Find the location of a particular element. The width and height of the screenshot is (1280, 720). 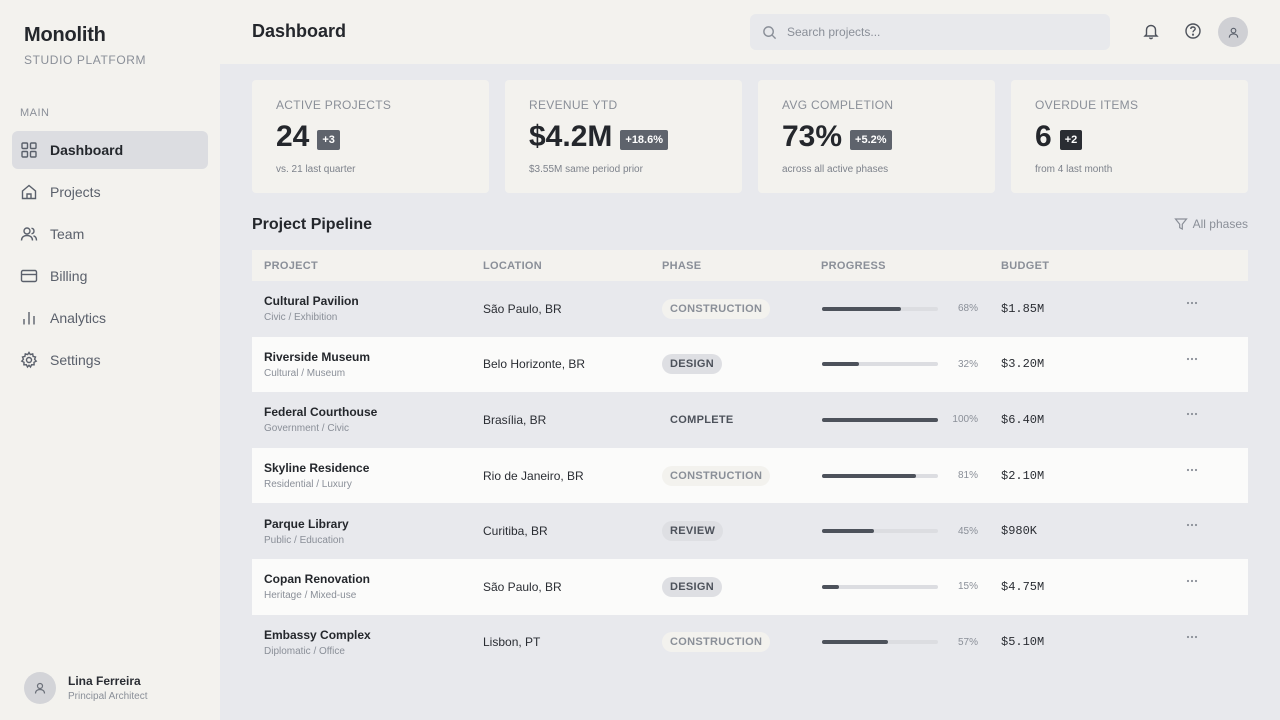

location-cell: São Paulo, BR is located at coordinates (522, 587).